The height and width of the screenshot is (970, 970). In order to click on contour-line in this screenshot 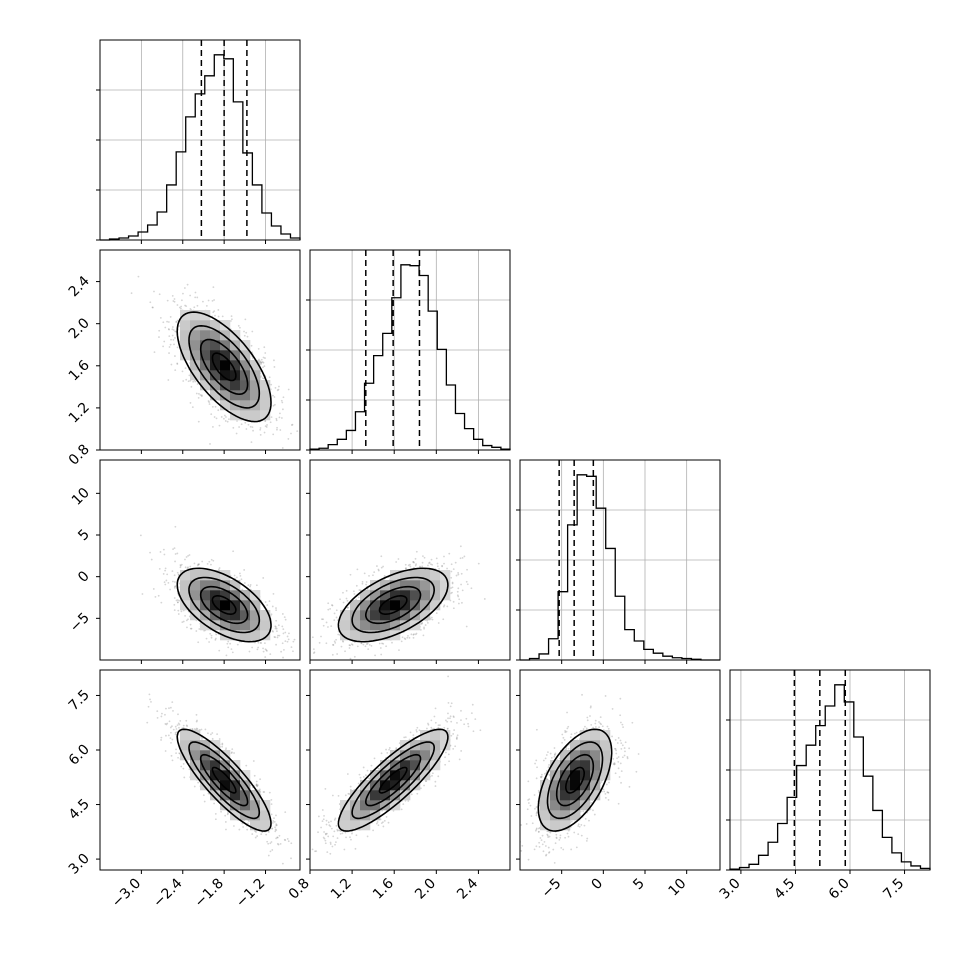, I will do `click(224, 605)`.